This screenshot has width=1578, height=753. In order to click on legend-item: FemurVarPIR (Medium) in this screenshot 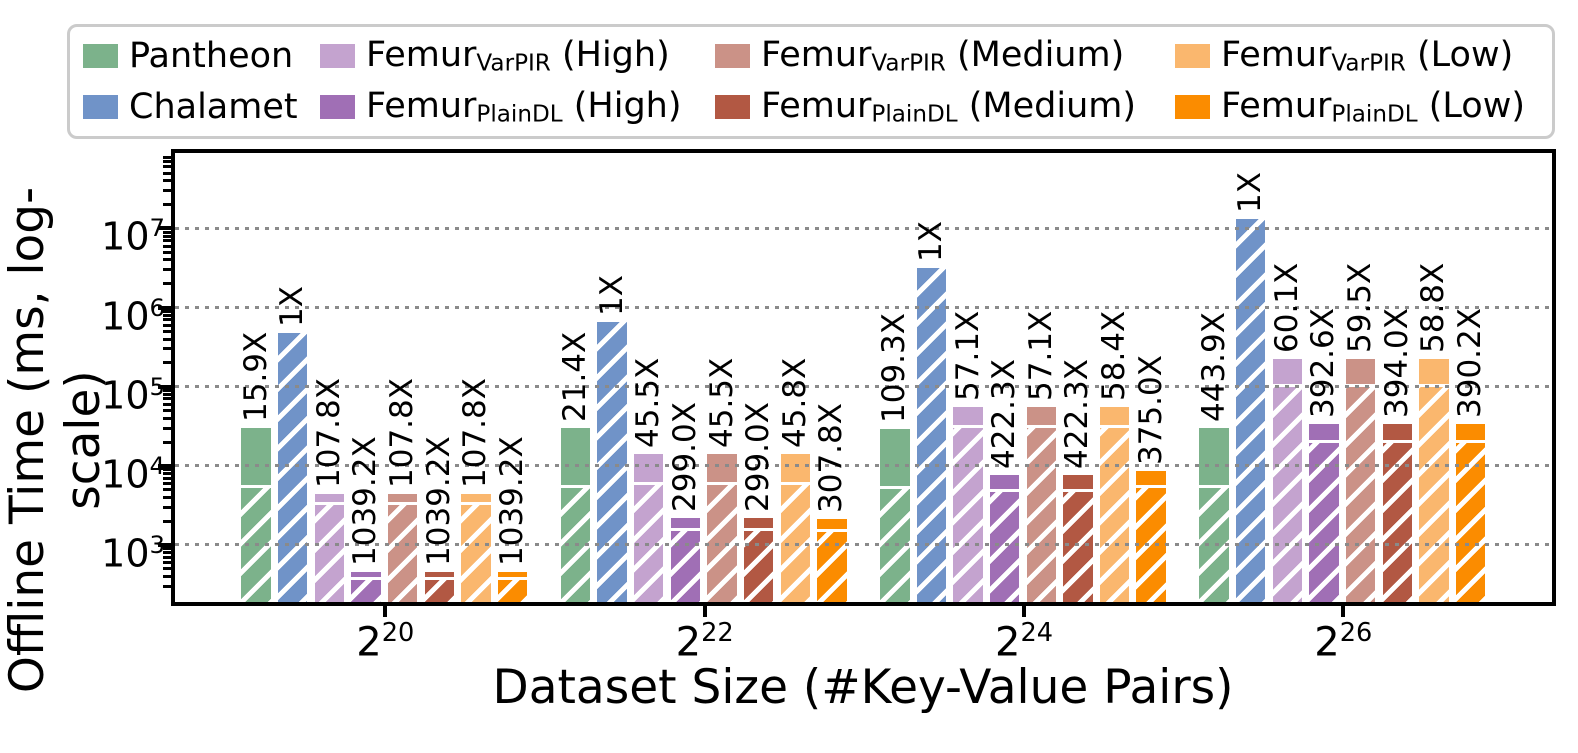, I will do `click(945, 56)`.